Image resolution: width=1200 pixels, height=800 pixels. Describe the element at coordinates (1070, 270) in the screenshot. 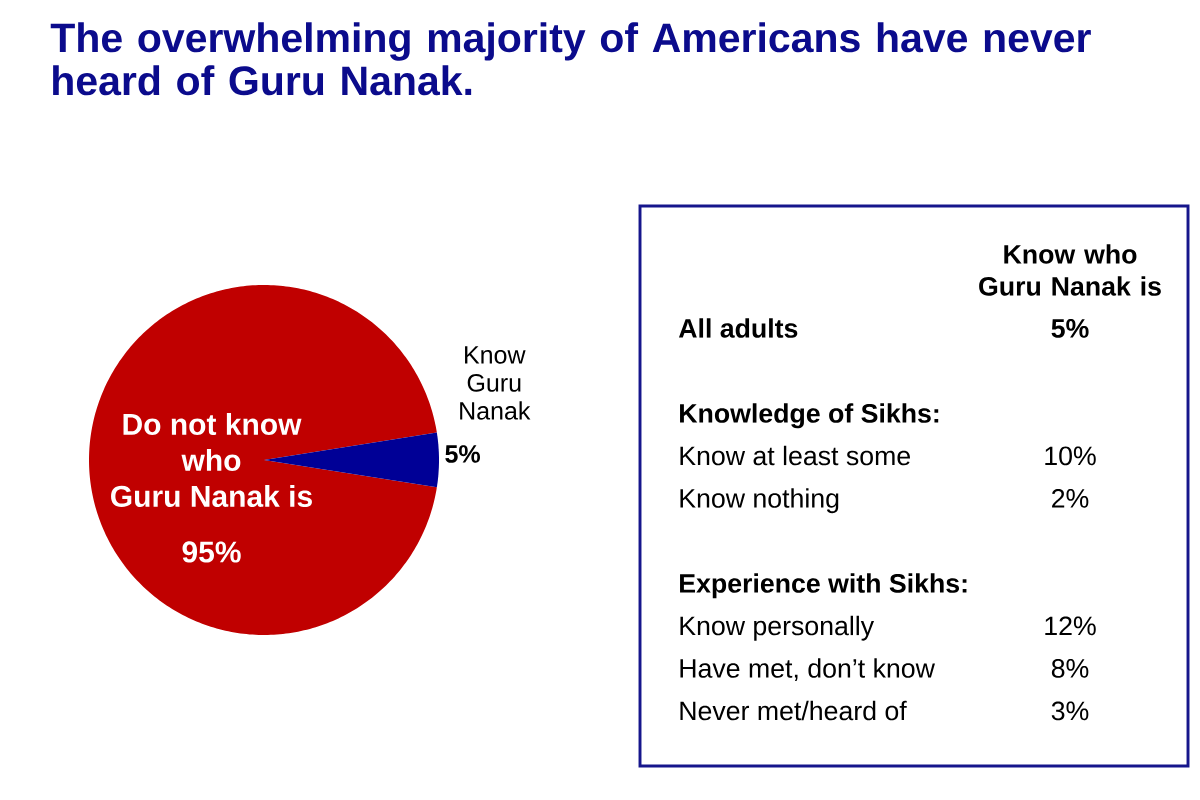

I see `text: Know who Guru Nanak is` at that location.